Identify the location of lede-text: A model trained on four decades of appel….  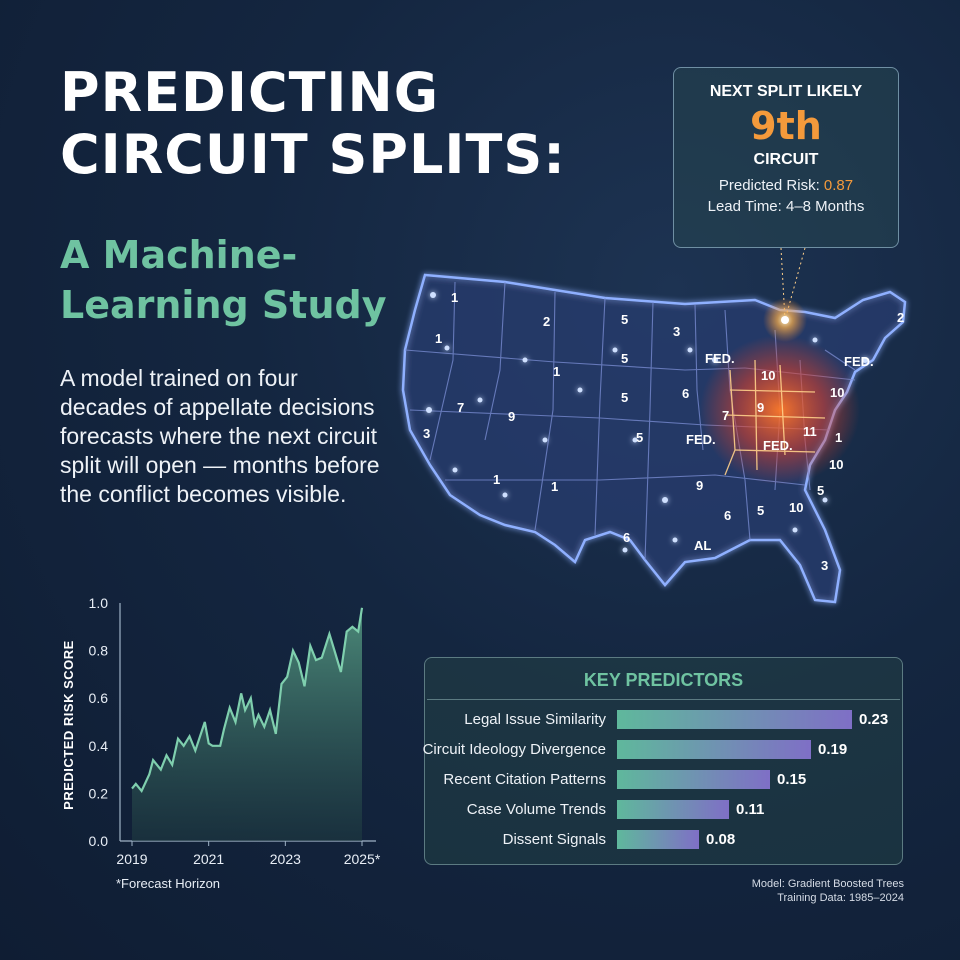
(220, 436).